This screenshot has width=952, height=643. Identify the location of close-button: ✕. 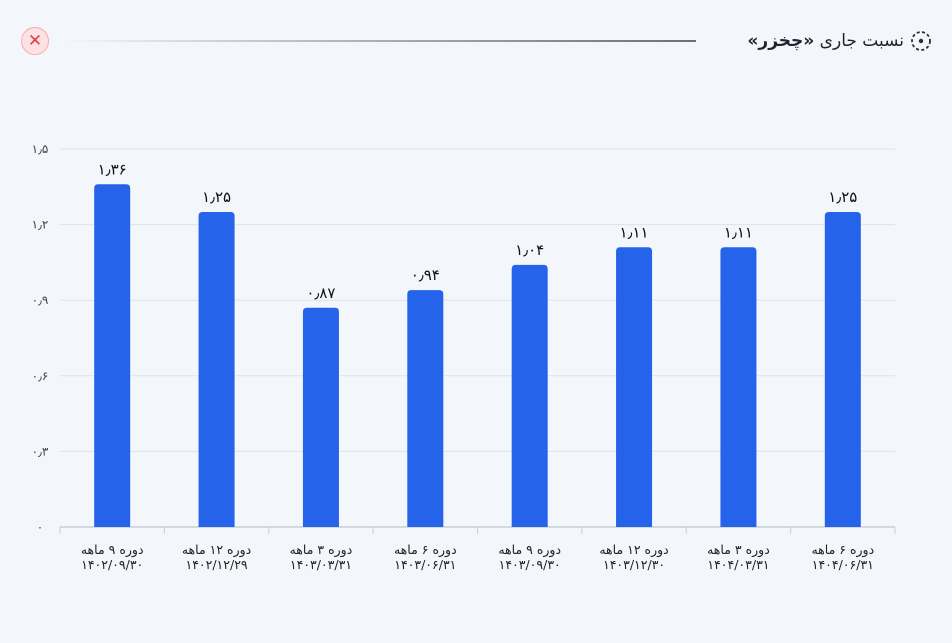
(35, 41).